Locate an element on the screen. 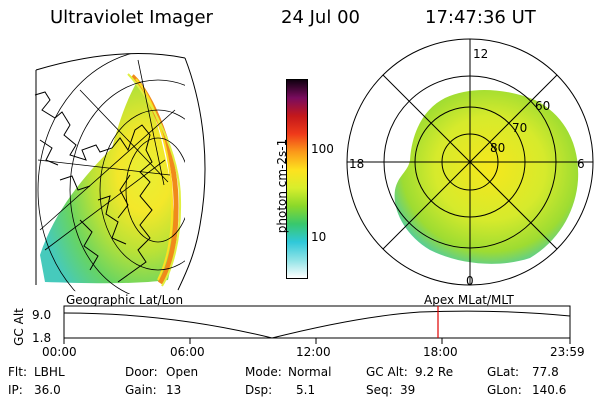 The image size is (600, 400). observation-date: 24 Jul 00 is located at coordinates (320, 17).